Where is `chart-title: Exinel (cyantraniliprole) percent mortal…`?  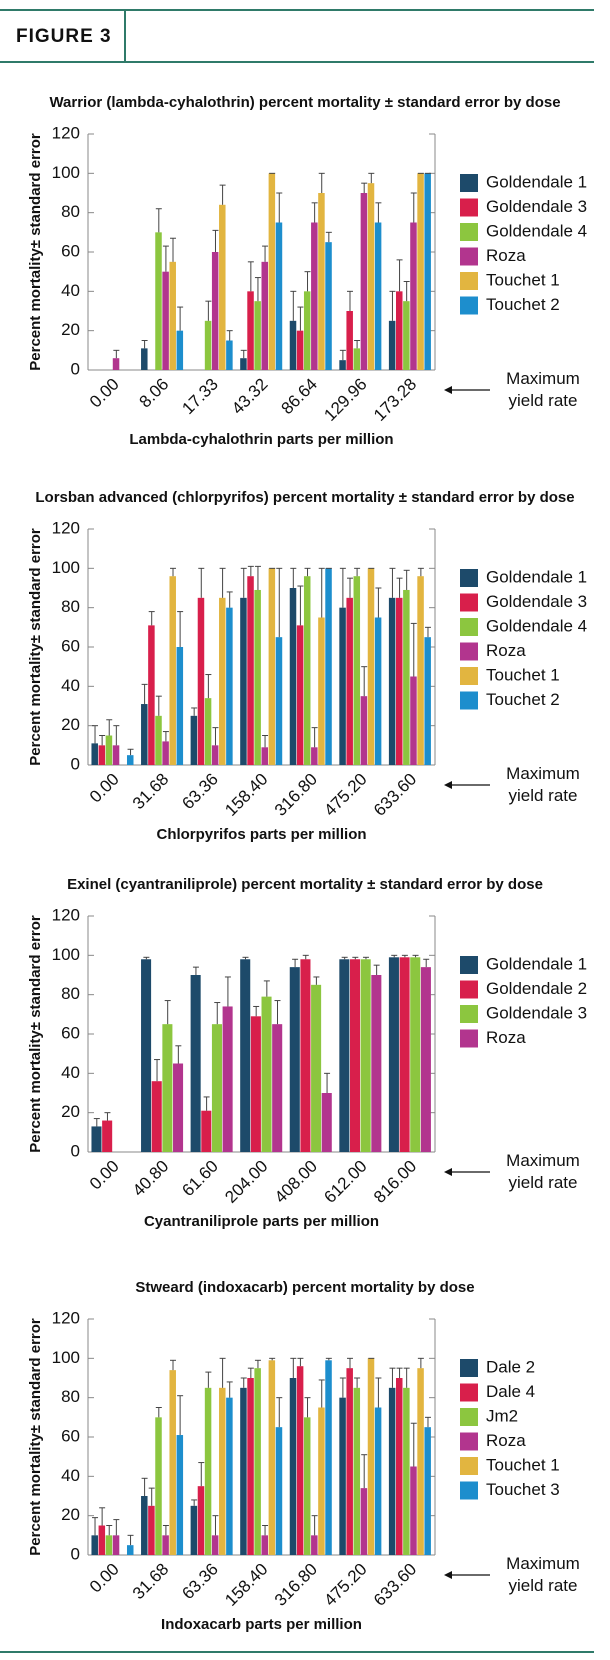
chart-title: Exinel (cyantraniliprole) percent mortal… is located at coordinates (305, 884).